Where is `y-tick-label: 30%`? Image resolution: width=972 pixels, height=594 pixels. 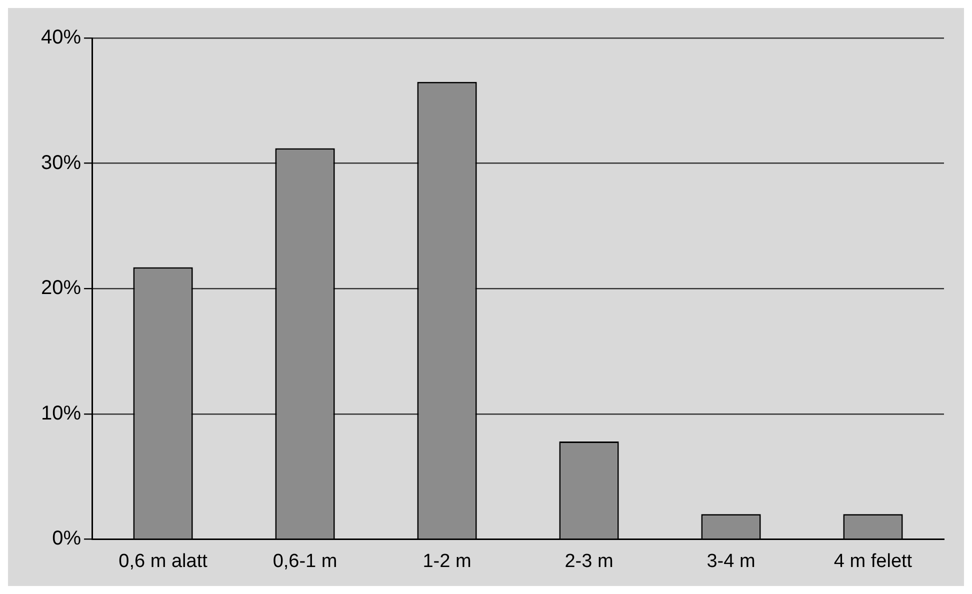
y-tick-label: 30% is located at coordinates (61, 163).